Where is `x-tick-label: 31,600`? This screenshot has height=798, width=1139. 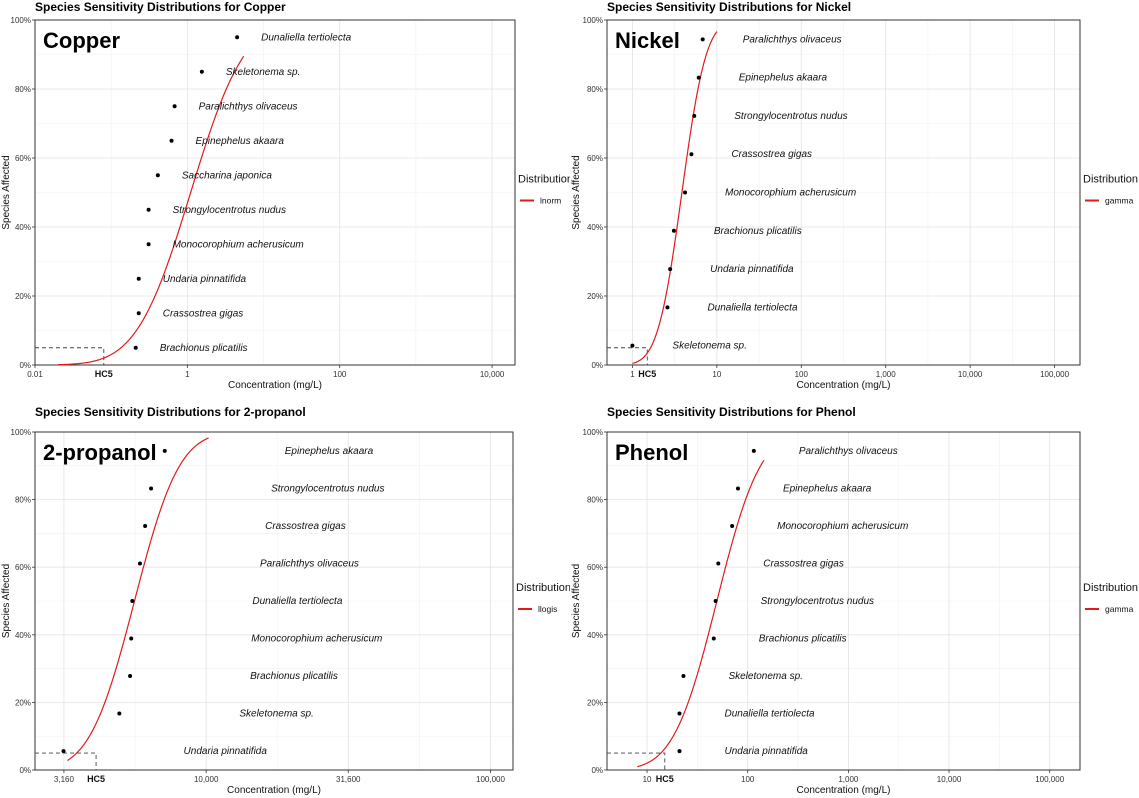 x-tick-label: 31,600 is located at coordinates (348, 779).